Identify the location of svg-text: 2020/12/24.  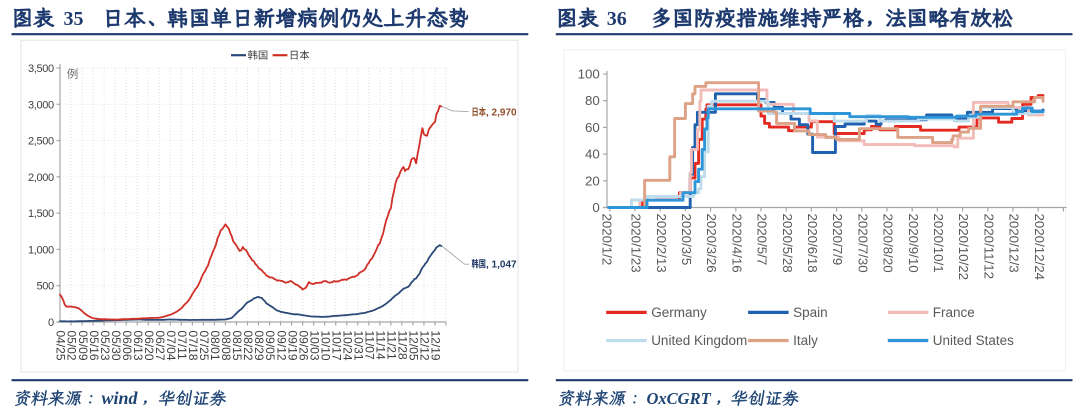
(1039, 247).